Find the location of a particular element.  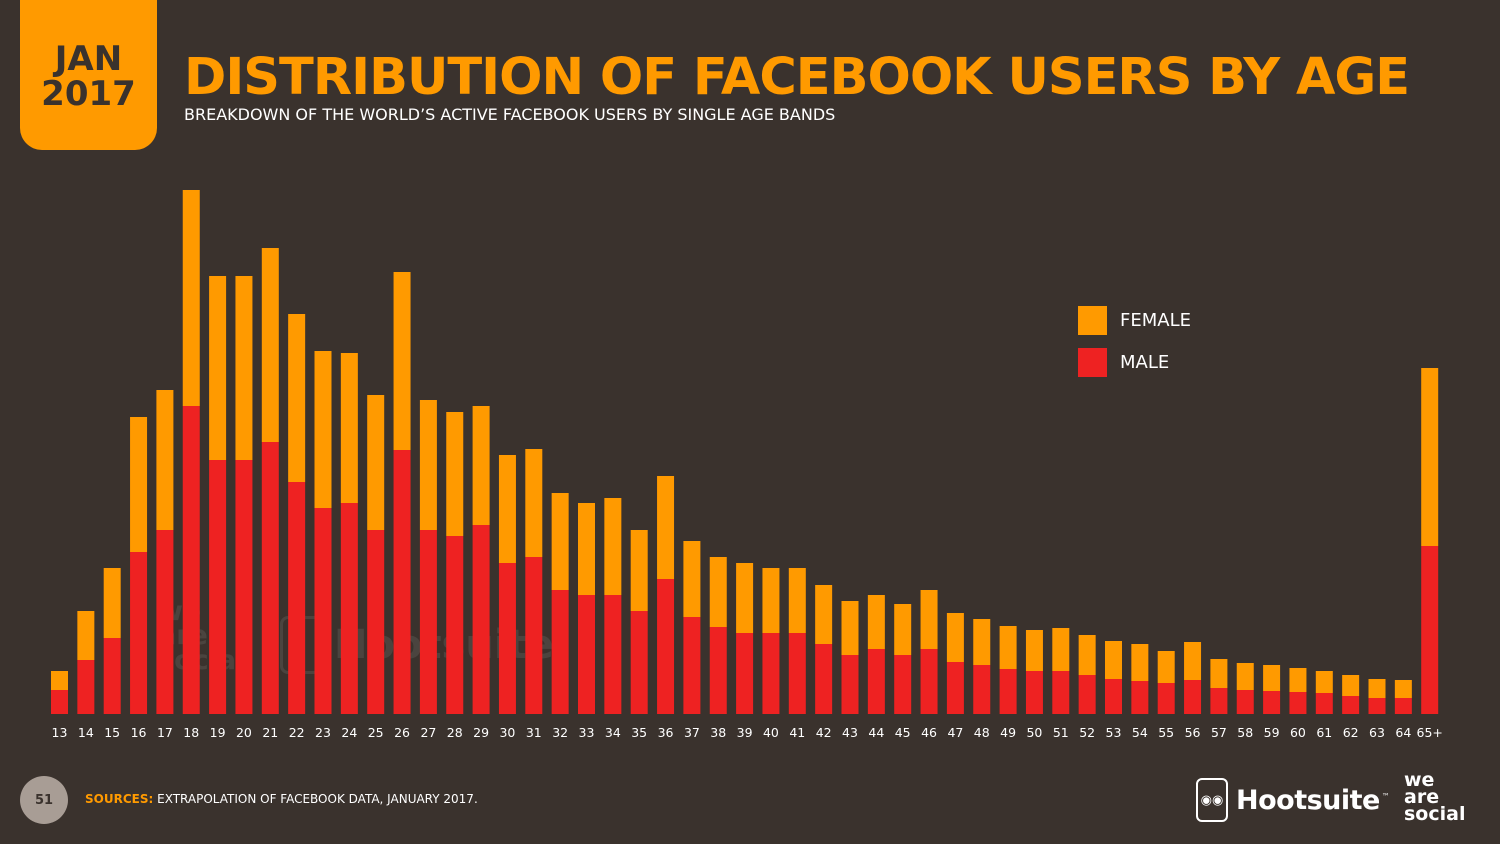

x-tick-54: 54 is located at coordinates (1140, 732).